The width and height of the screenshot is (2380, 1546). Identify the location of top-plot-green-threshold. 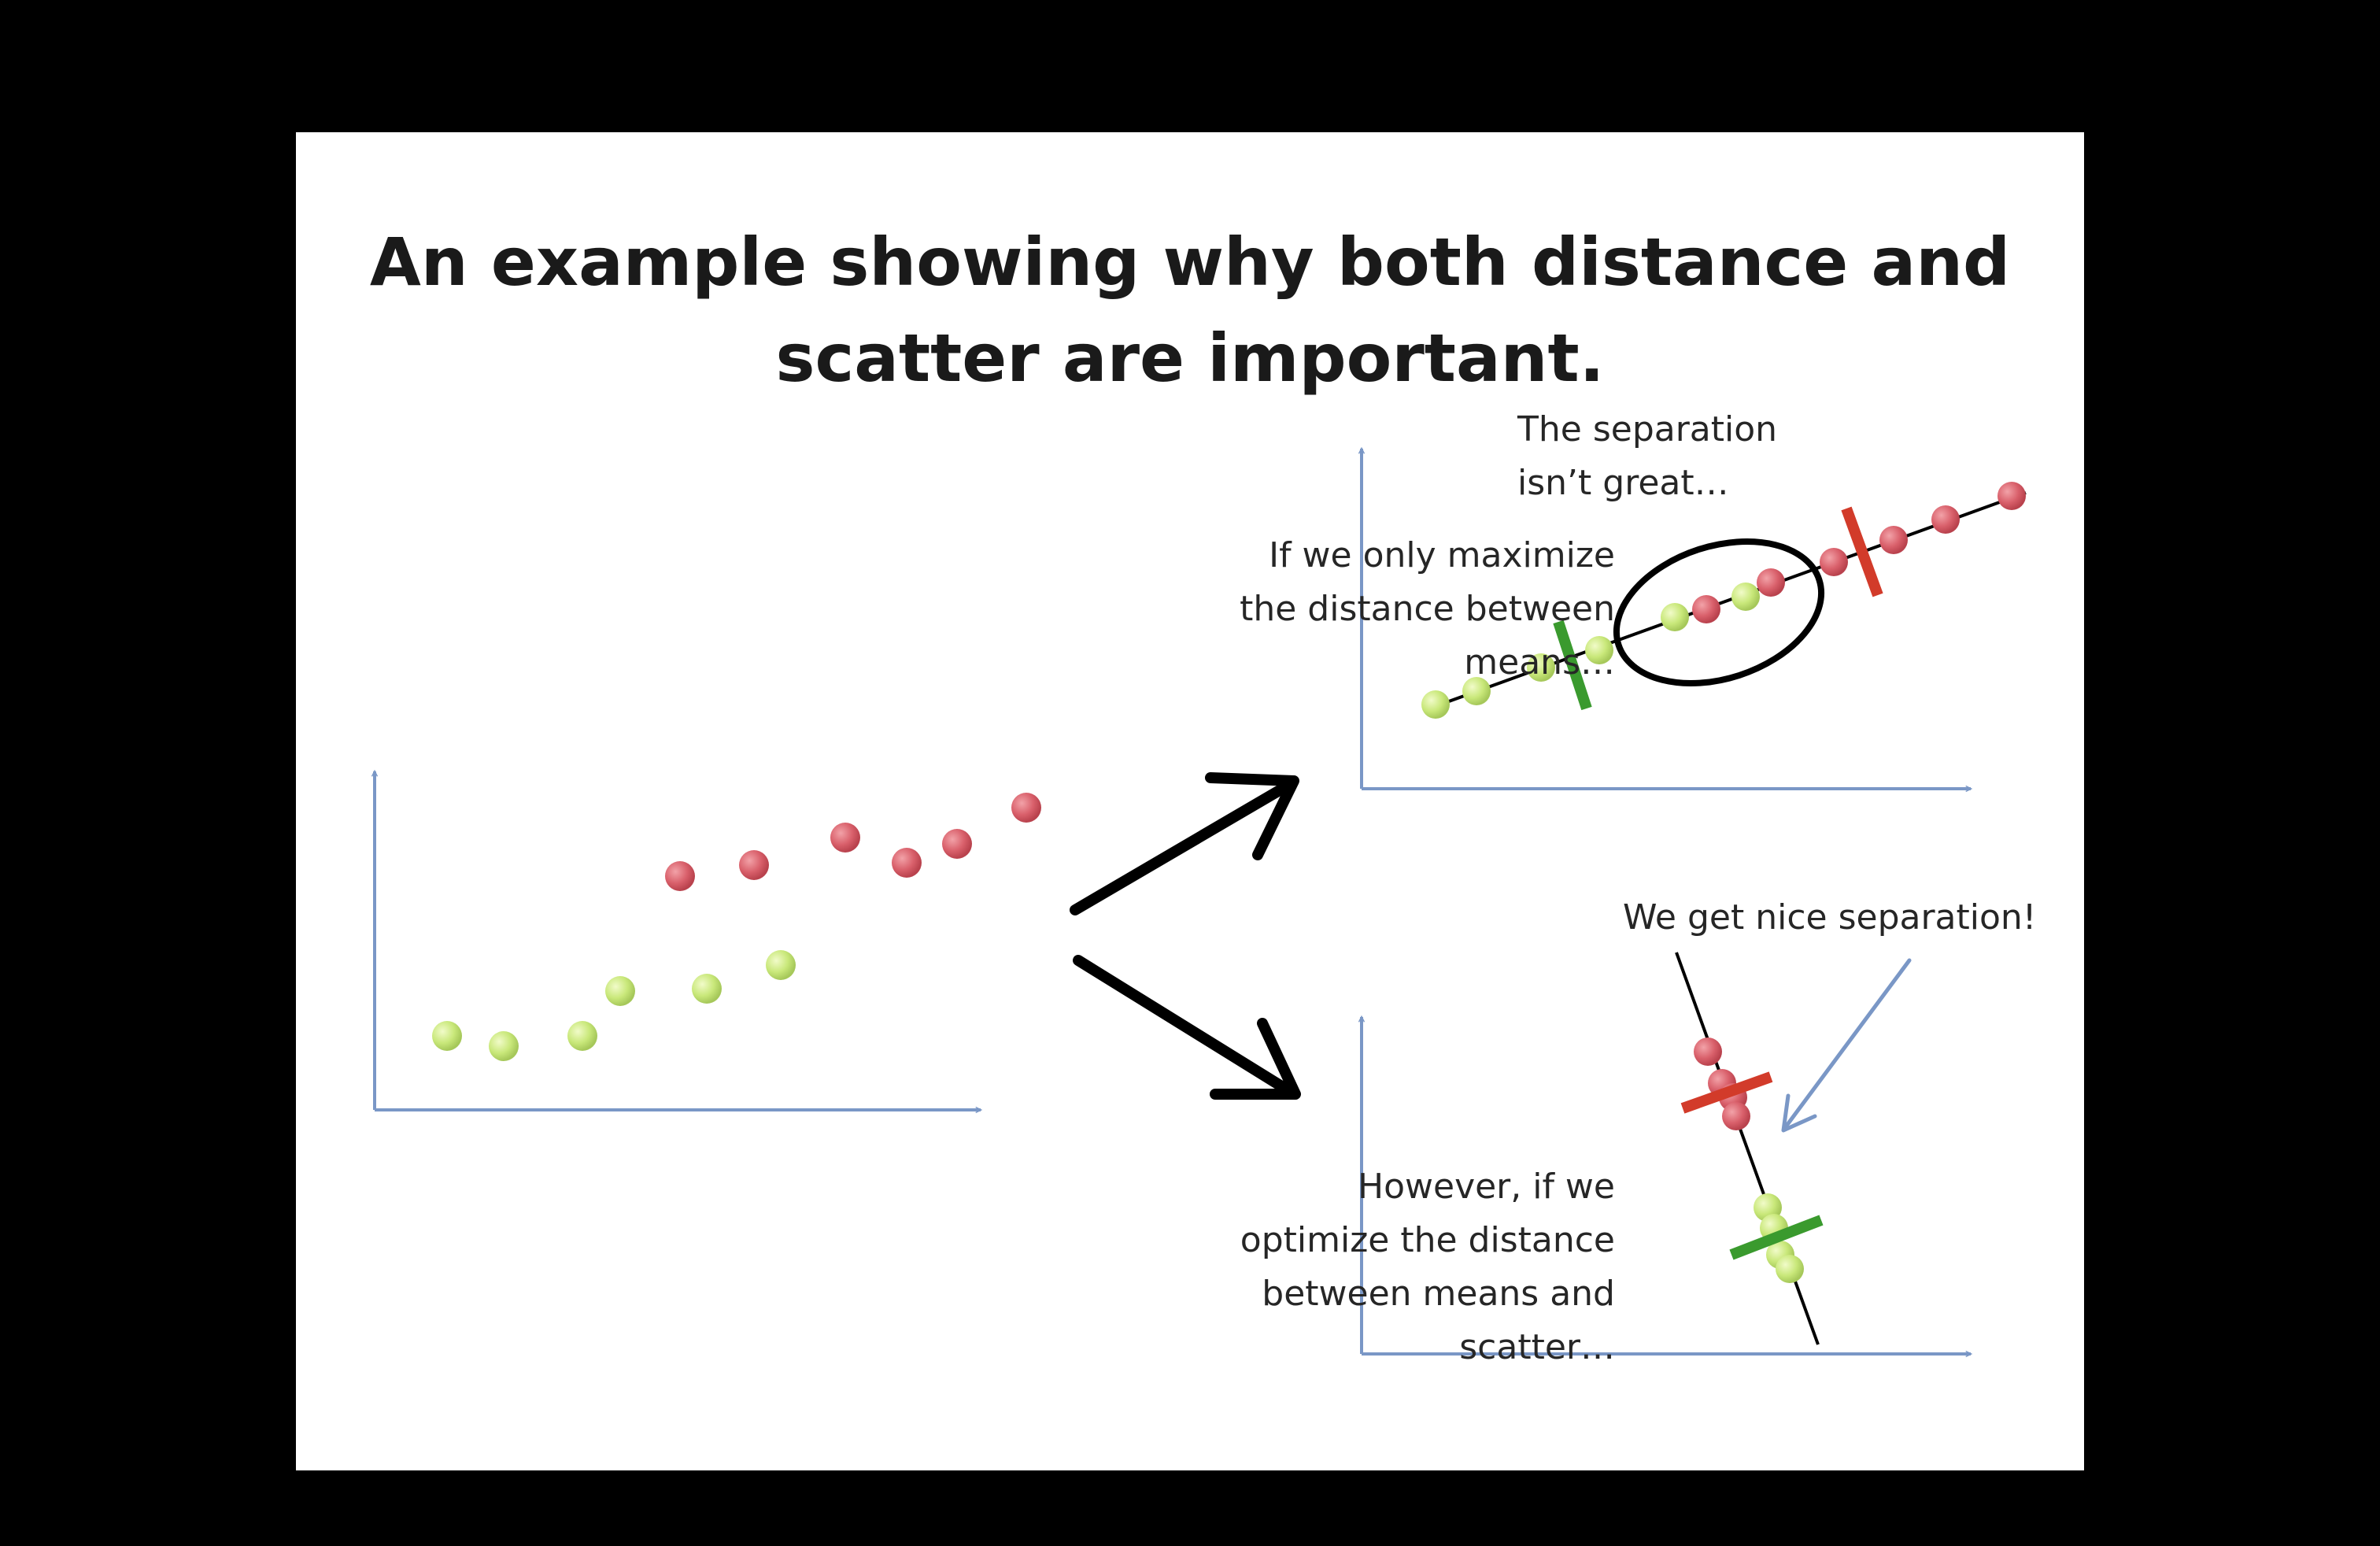
(1572, 665).